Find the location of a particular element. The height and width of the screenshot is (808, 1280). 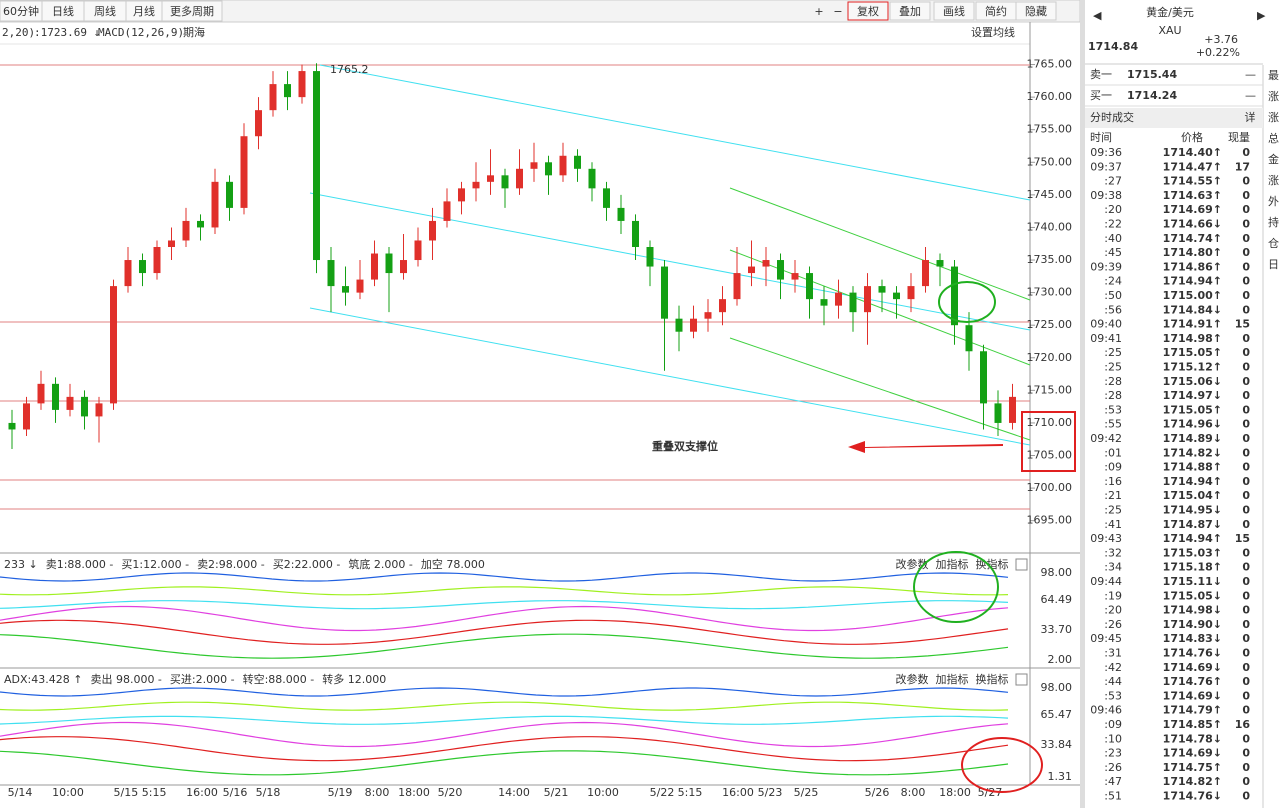

toolbar-button-label: 简约 is located at coordinates (996, 11).